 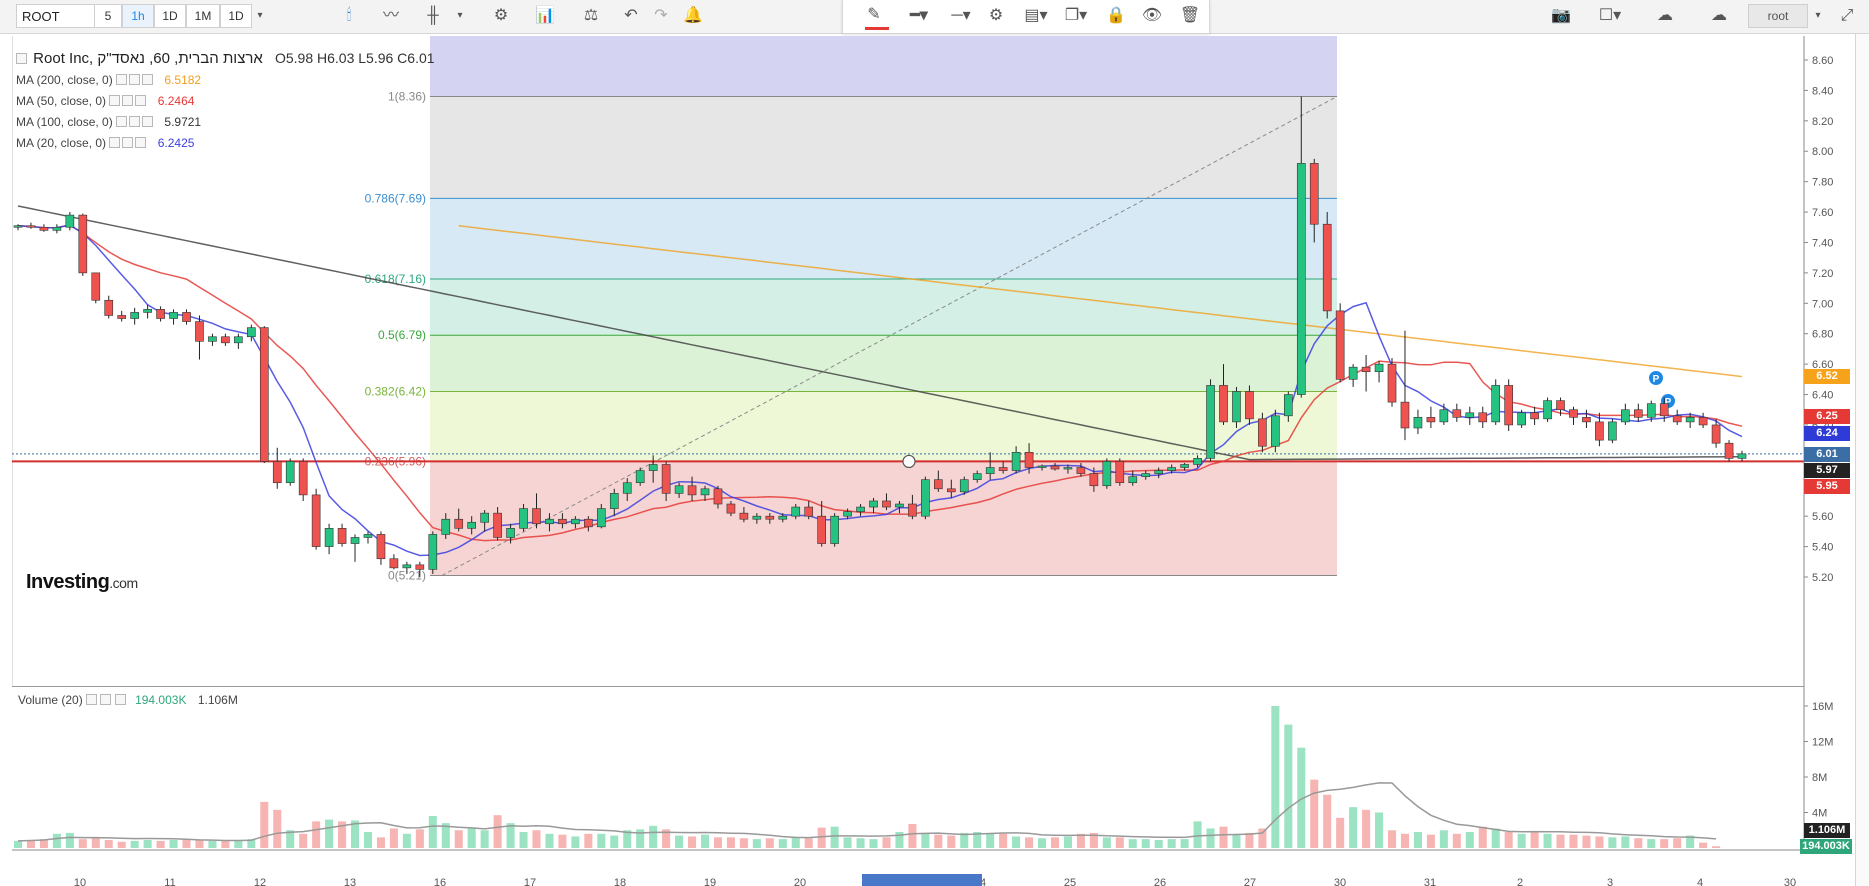 I want to click on interval-custom-button: 1D, so click(x=236, y=16).